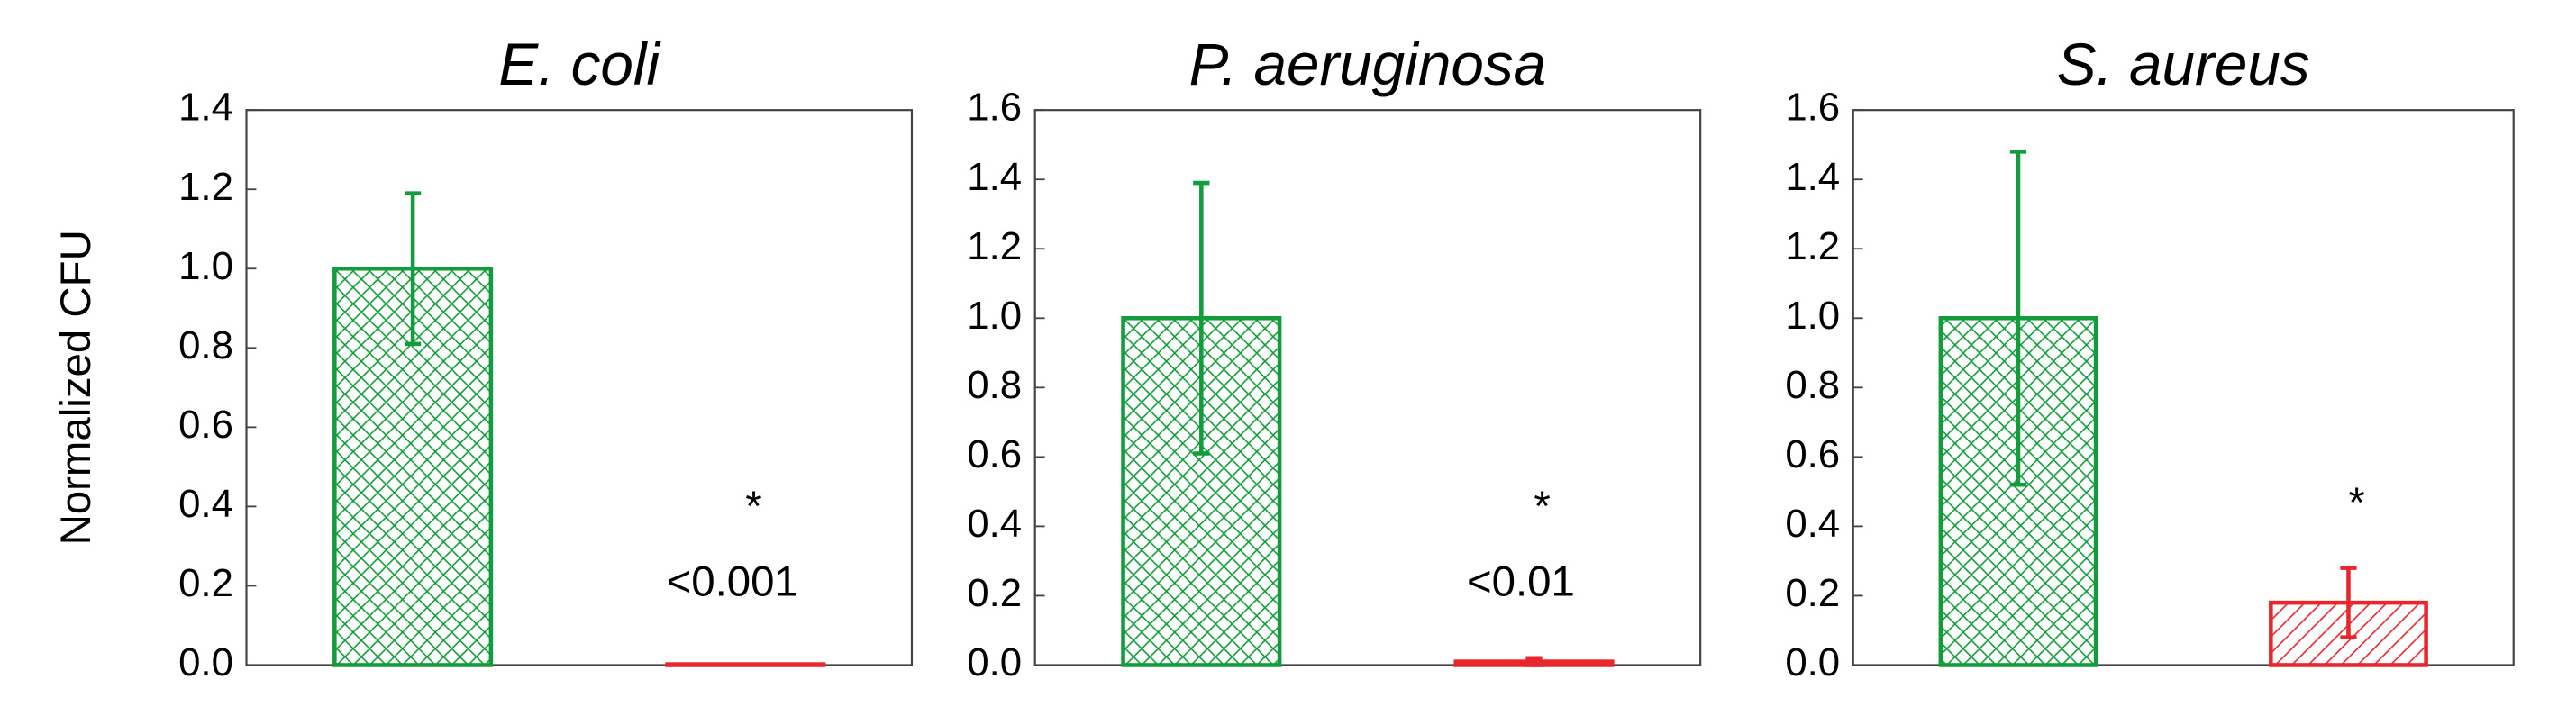 This screenshot has width=2576, height=716. I want to click on annotation: <0.01, so click(1521, 582).